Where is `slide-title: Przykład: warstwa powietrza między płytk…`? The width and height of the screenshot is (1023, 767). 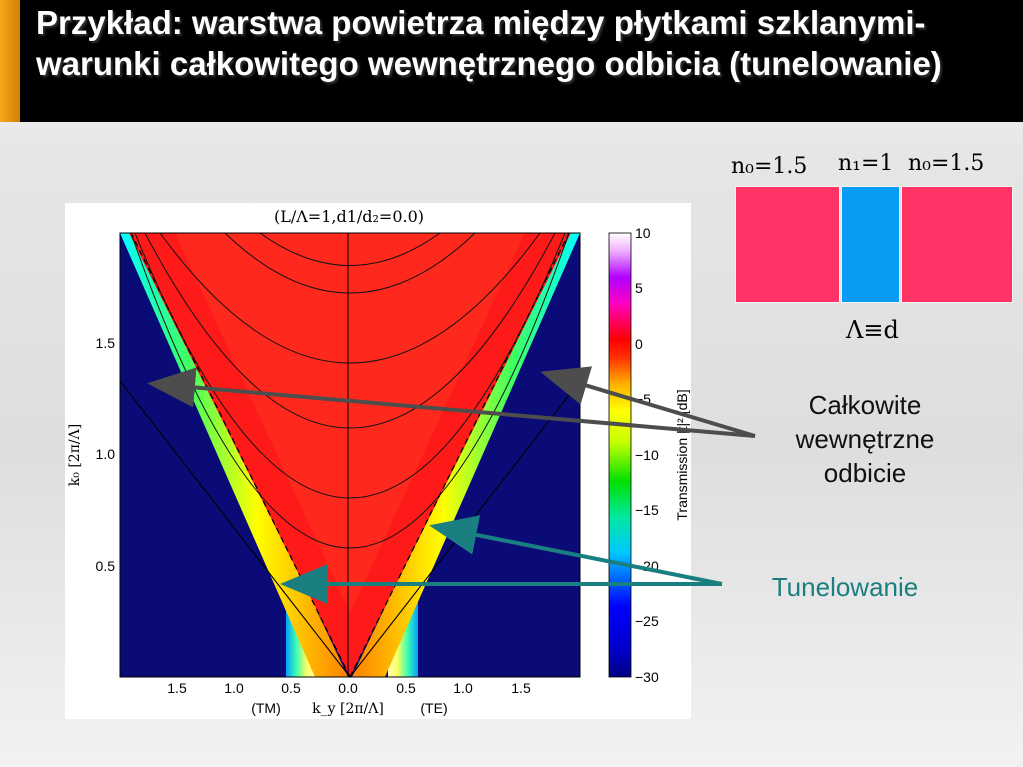
slide-title: Przykład: warstwa powietrza między płytk… is located at coordinates (489, 43).